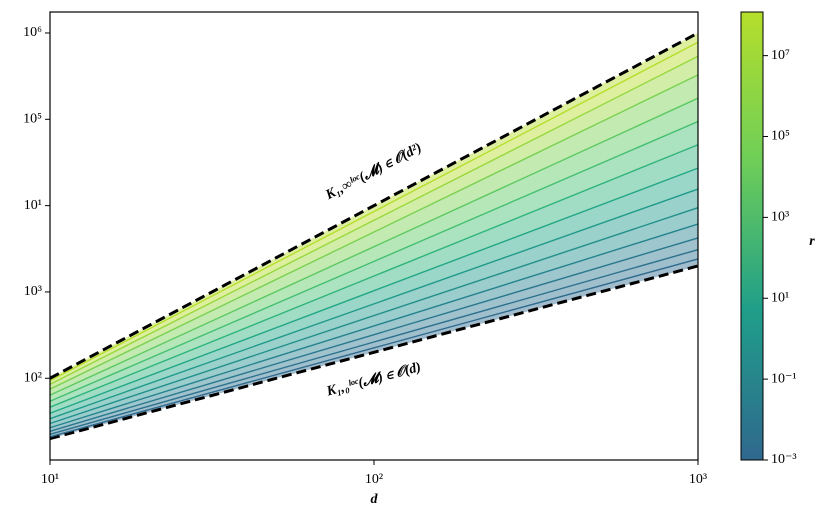  What do you see at coordinates (780, 297) in the screenshot?
I see `colorbar-tick-label: 10¹` at bounding box center [780, 297].